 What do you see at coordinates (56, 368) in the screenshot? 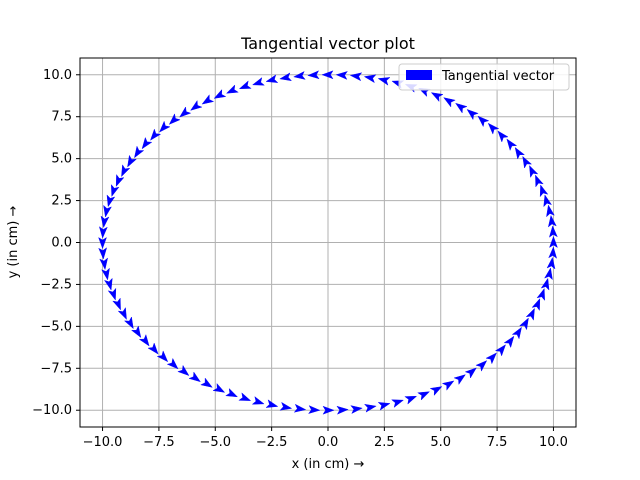
I see `y-tick-label: −7.5` at bounding box center [56, 368].